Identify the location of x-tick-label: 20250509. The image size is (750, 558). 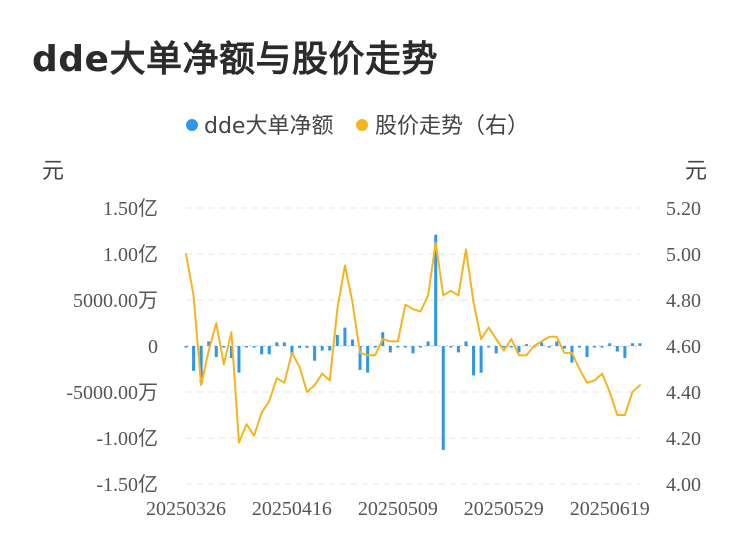
(398, 509).